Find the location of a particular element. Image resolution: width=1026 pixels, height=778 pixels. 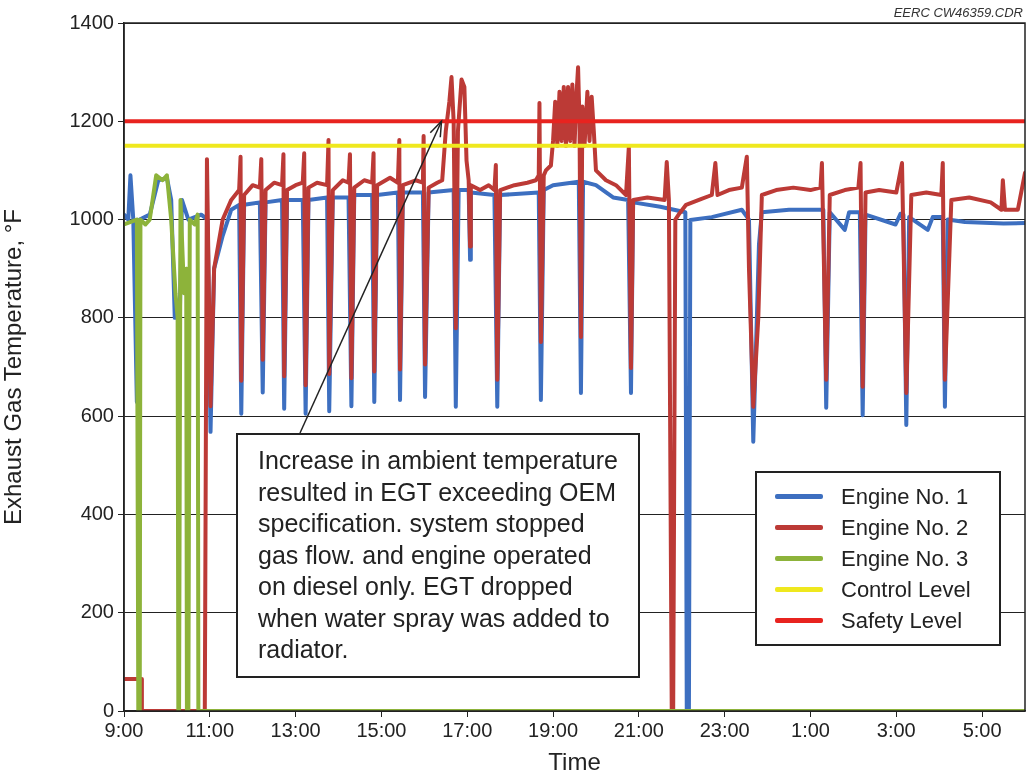

x-tick-label: 15:00 is located at coordinates (381, 729).